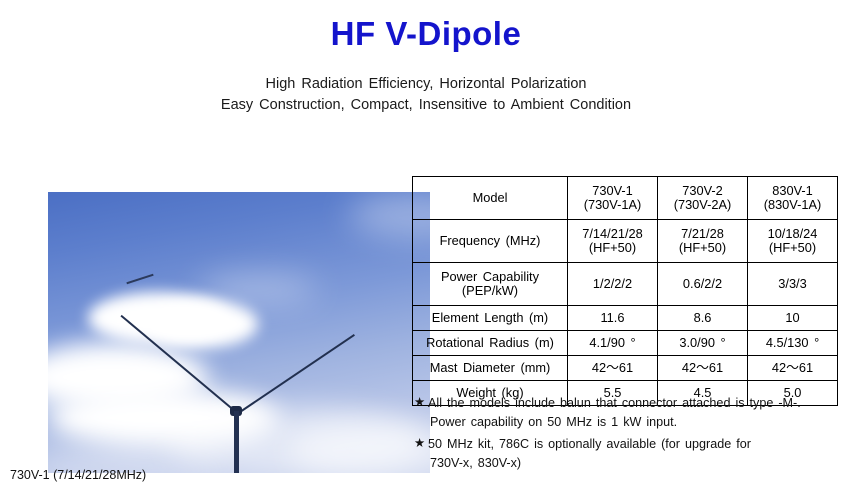 This screenshot has height=498, width=852. I want to click on table-header-730v2: 730V-2 (730V-2A), so click(702, 198).